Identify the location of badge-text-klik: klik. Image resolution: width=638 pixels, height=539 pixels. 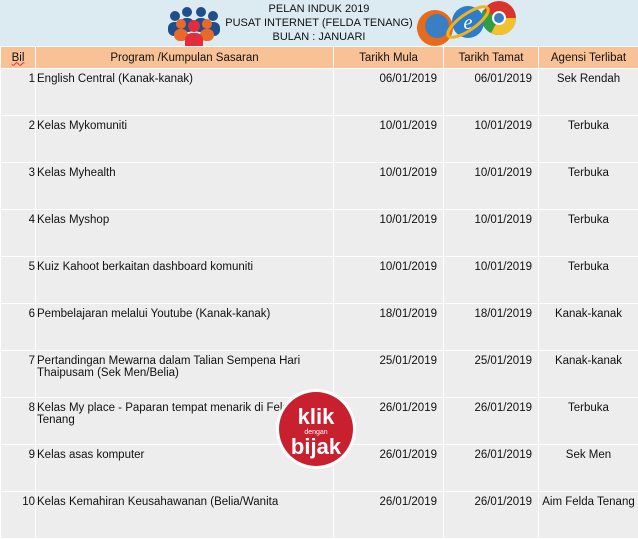
(316, 416).